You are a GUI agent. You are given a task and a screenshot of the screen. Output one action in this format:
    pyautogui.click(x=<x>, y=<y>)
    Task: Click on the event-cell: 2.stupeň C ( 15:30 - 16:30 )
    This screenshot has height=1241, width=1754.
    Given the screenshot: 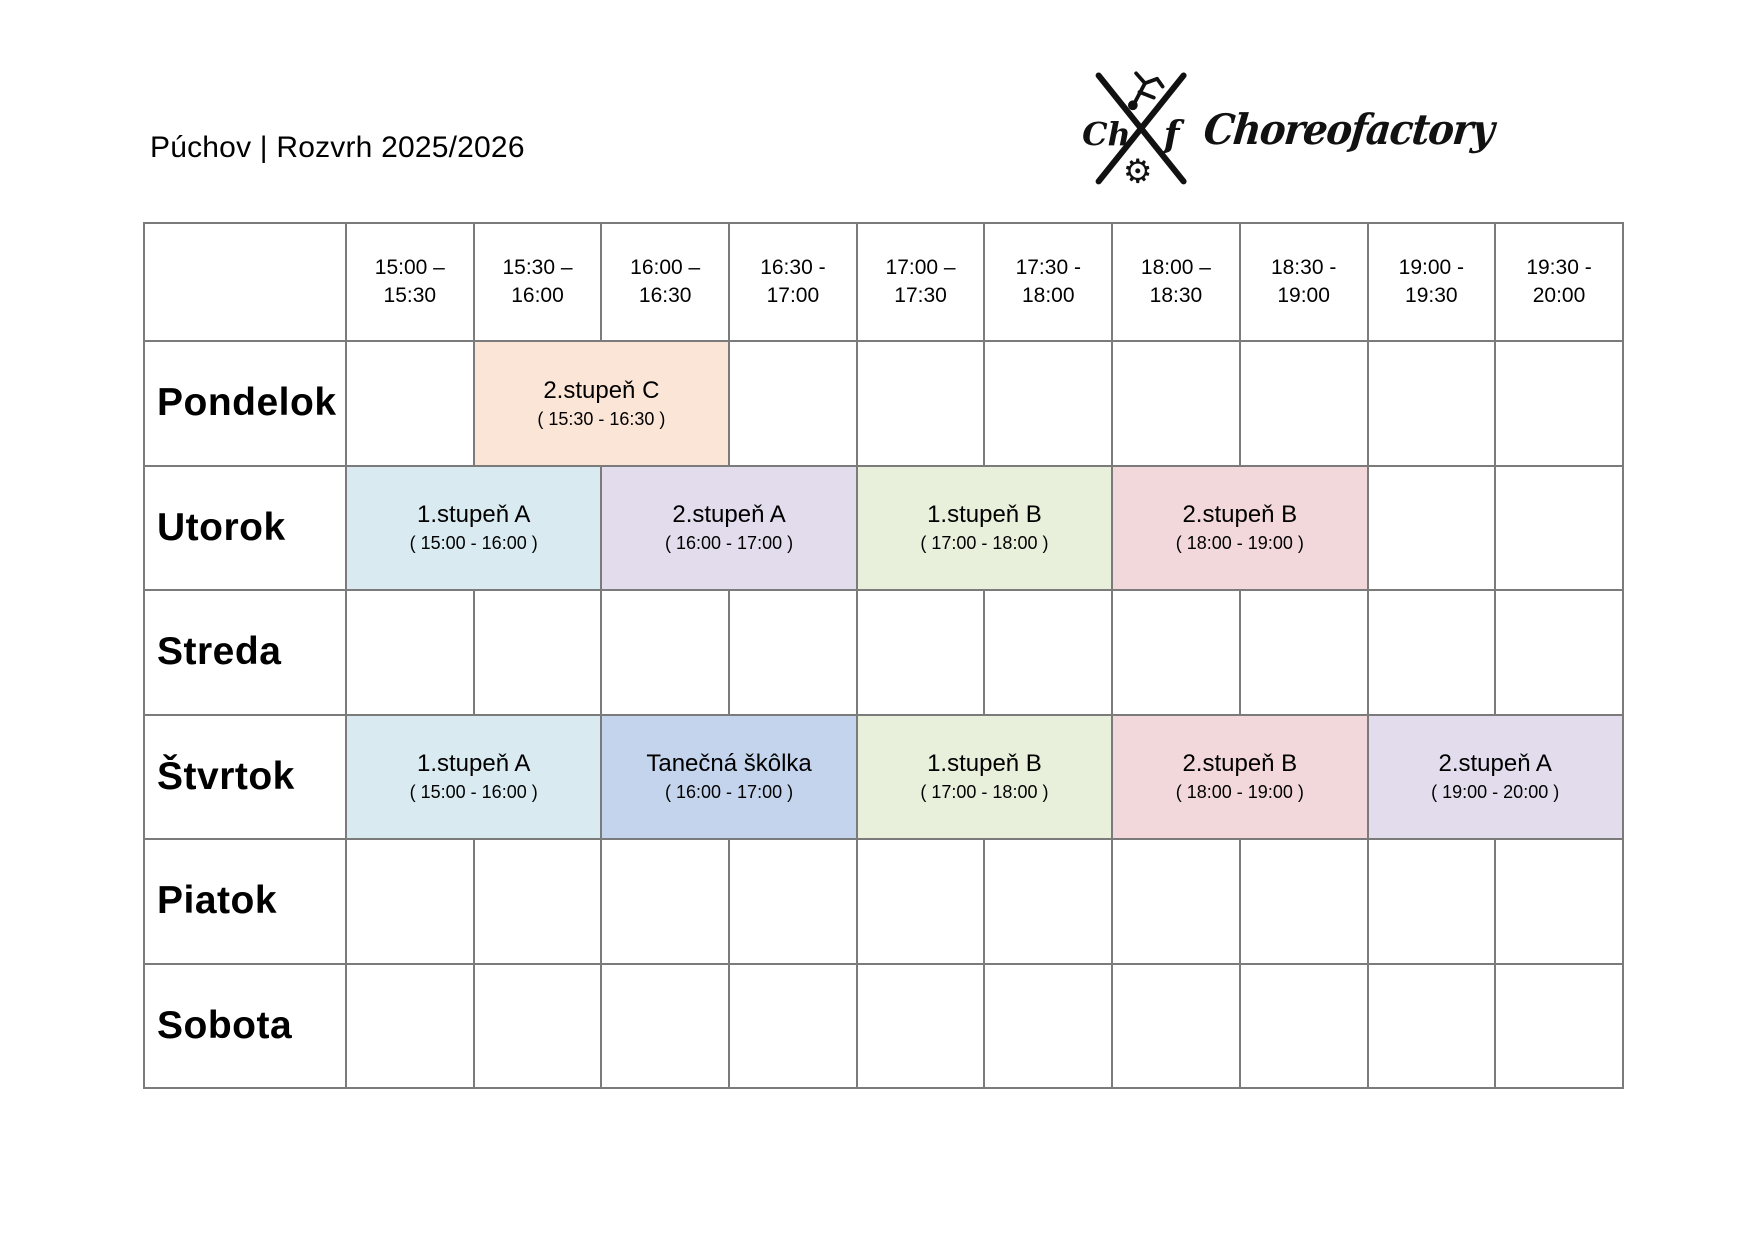 What is the action you would take?
    pyautogui.click(x=602, y=404)
    